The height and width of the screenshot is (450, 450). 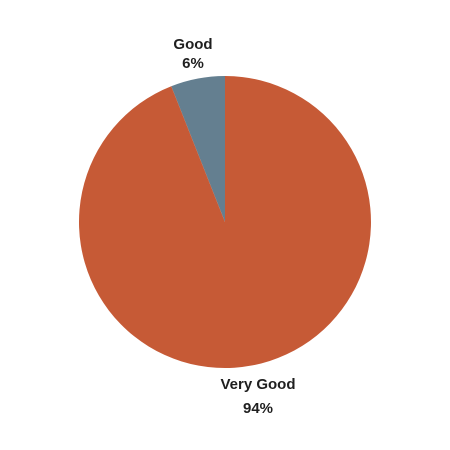 What do you see at coordinates (192, 54) in the screenshot?
I see `label-good: Good 6%` at bounding box center [192, 54].